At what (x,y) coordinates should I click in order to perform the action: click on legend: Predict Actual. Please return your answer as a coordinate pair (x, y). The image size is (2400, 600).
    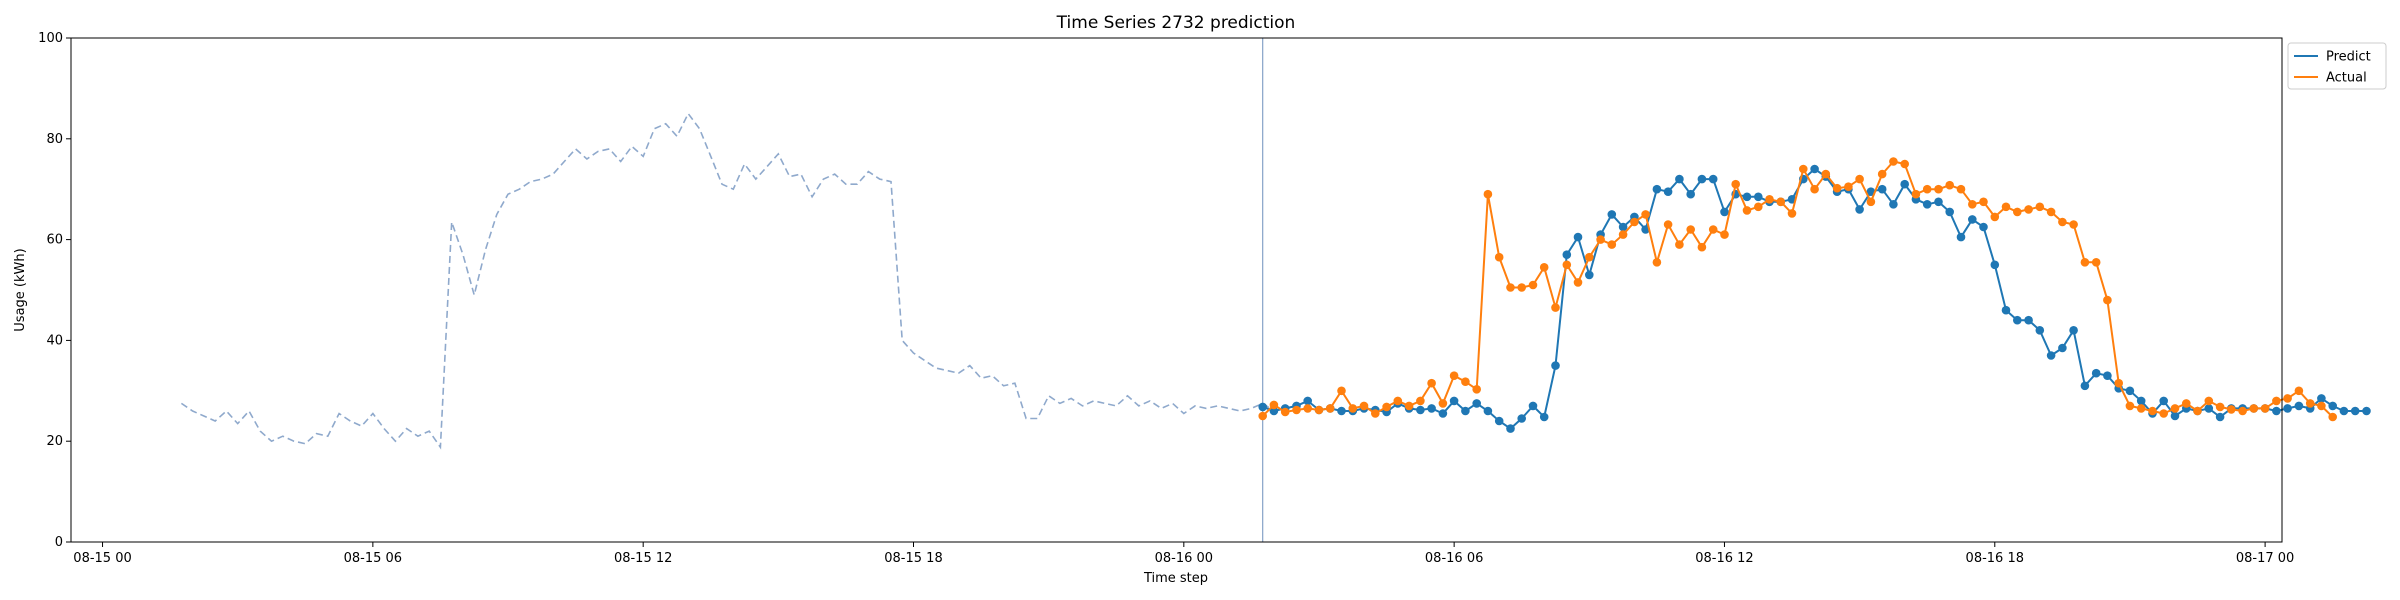
    Looking at the image, I should click on (2337, 66).